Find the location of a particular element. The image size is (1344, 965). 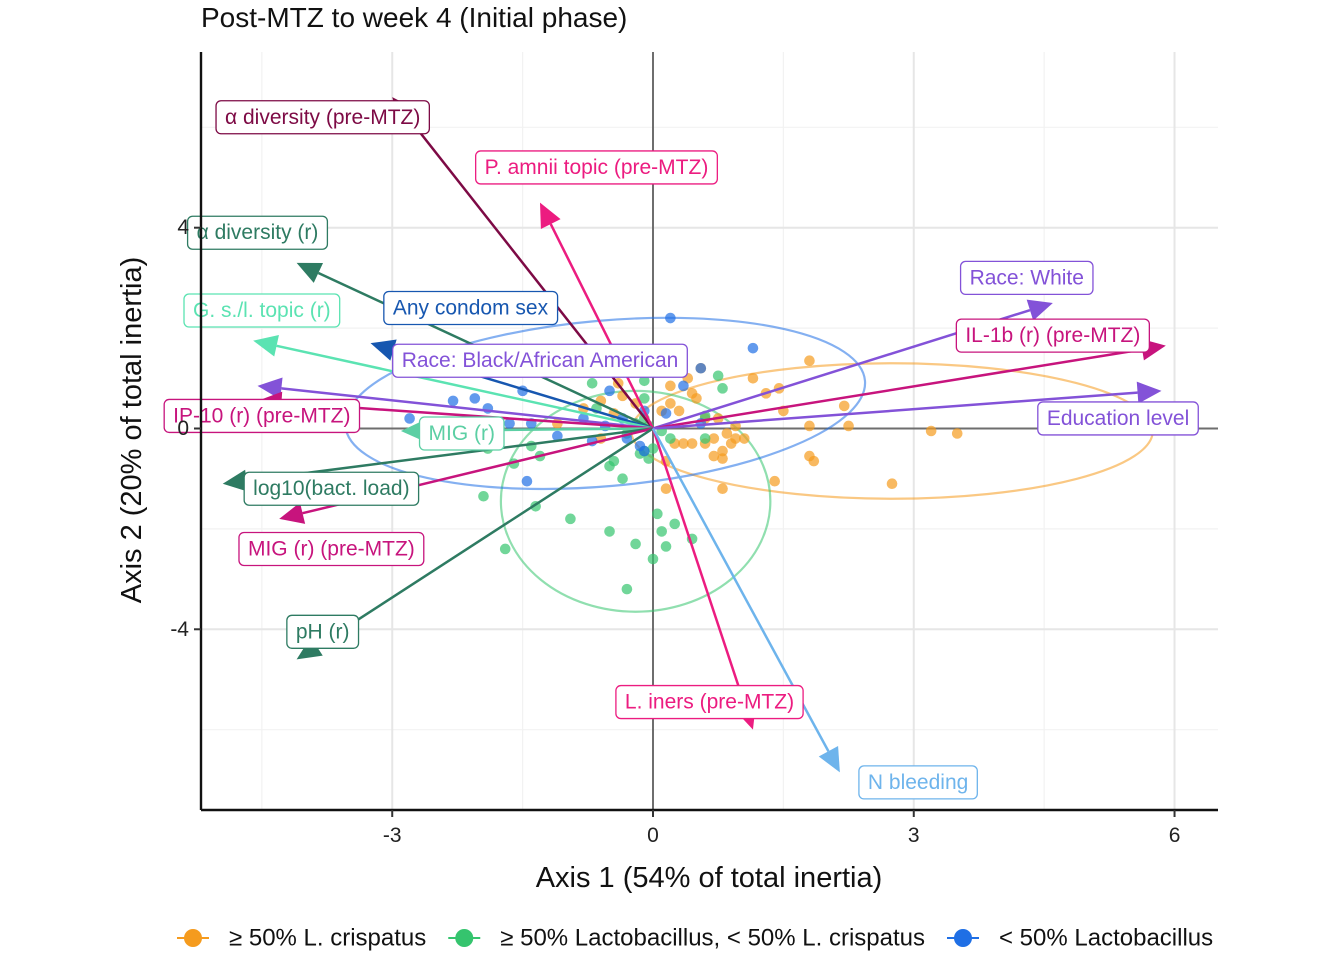

arrow-label: Race: Black/African American is located at coordinates (540, 360).